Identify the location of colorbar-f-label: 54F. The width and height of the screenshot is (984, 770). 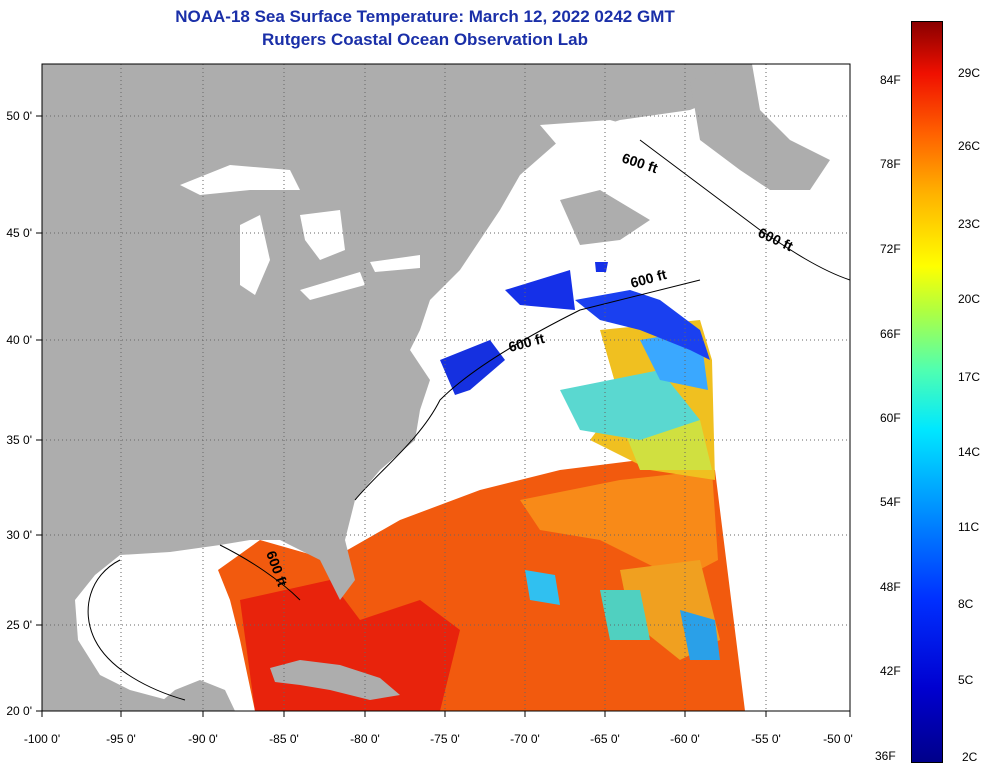
(890, 502).